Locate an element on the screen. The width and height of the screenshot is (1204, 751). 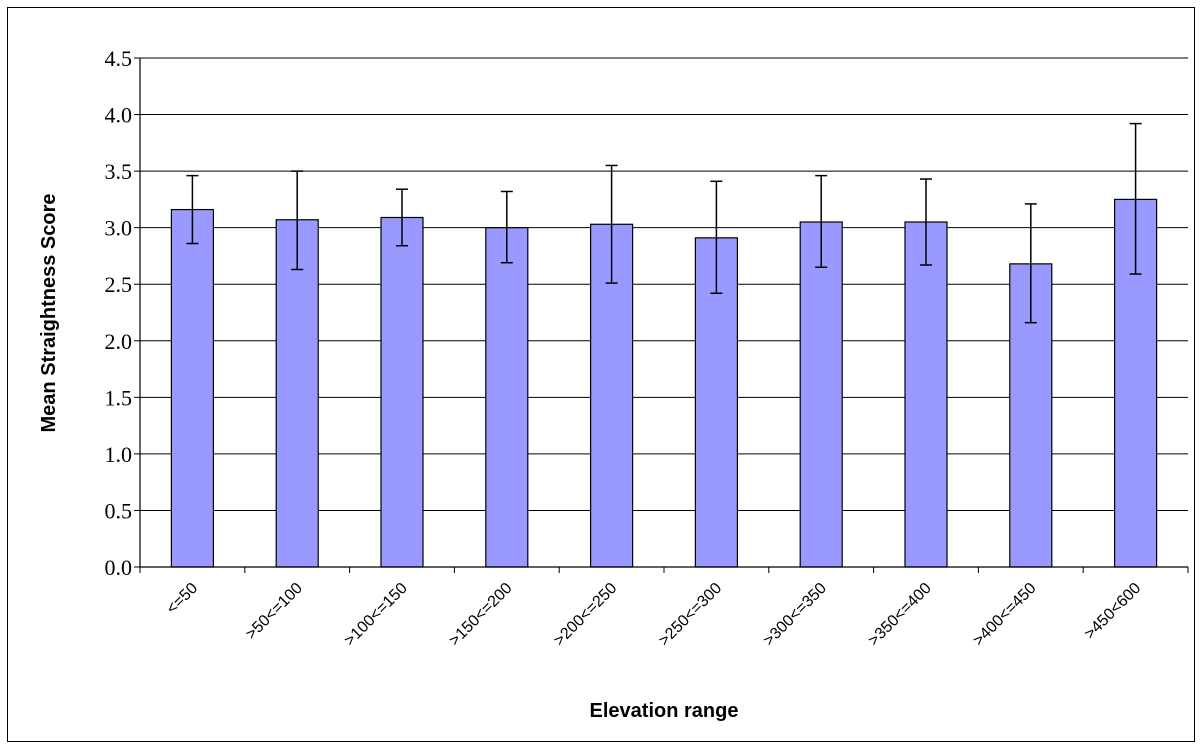
x-tick-label: >450<600 is located at coordinates (1112, 611).